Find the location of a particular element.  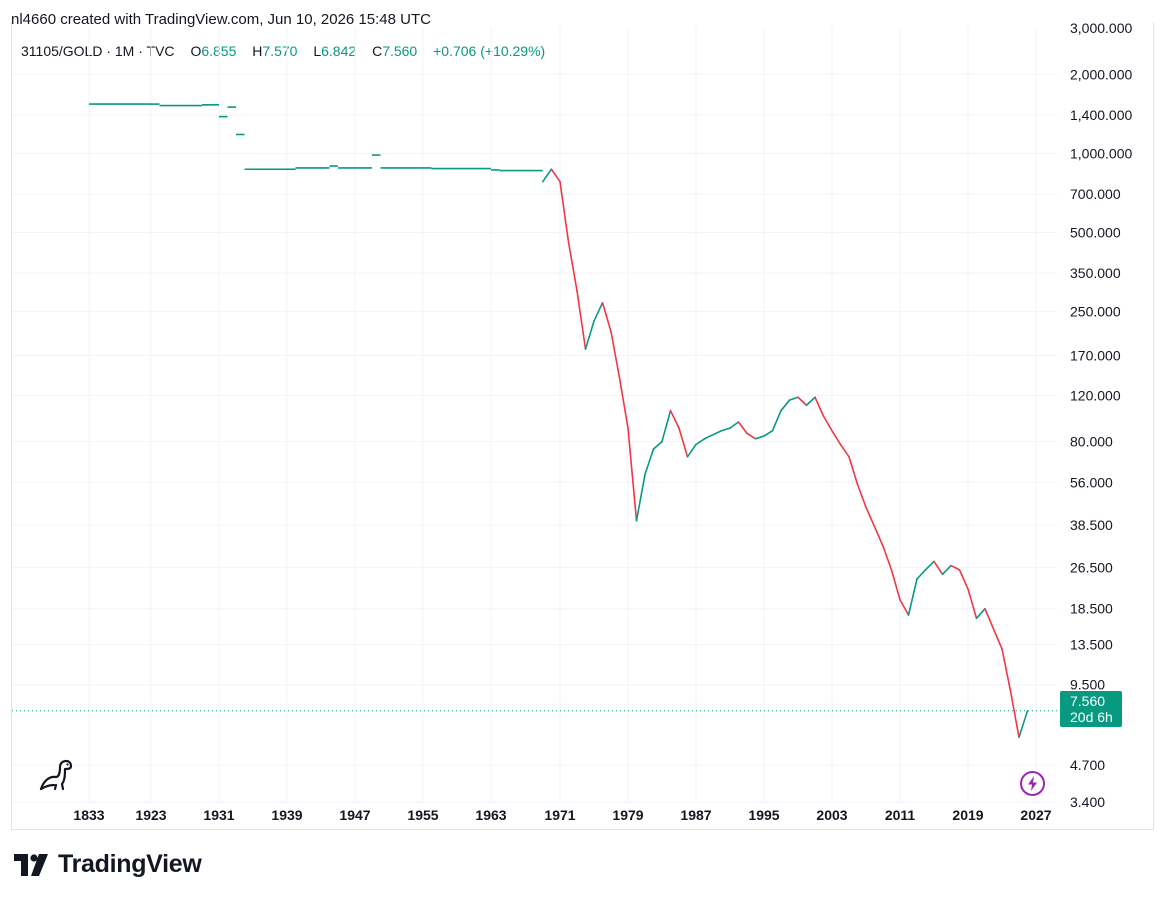

x-tick-label: 1955 is located at coordinates (422, 815).